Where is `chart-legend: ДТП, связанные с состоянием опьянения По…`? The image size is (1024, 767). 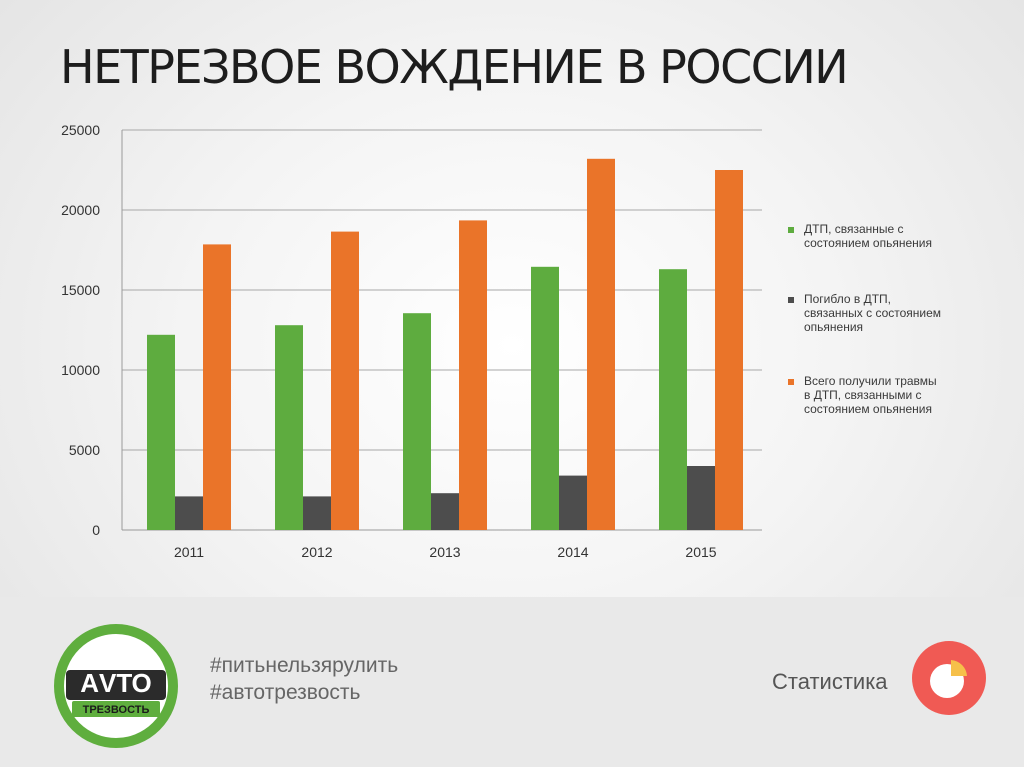 chart-legend: ДТП, связанные с состоянием опьянения По… is located at coordinates (888, 319).